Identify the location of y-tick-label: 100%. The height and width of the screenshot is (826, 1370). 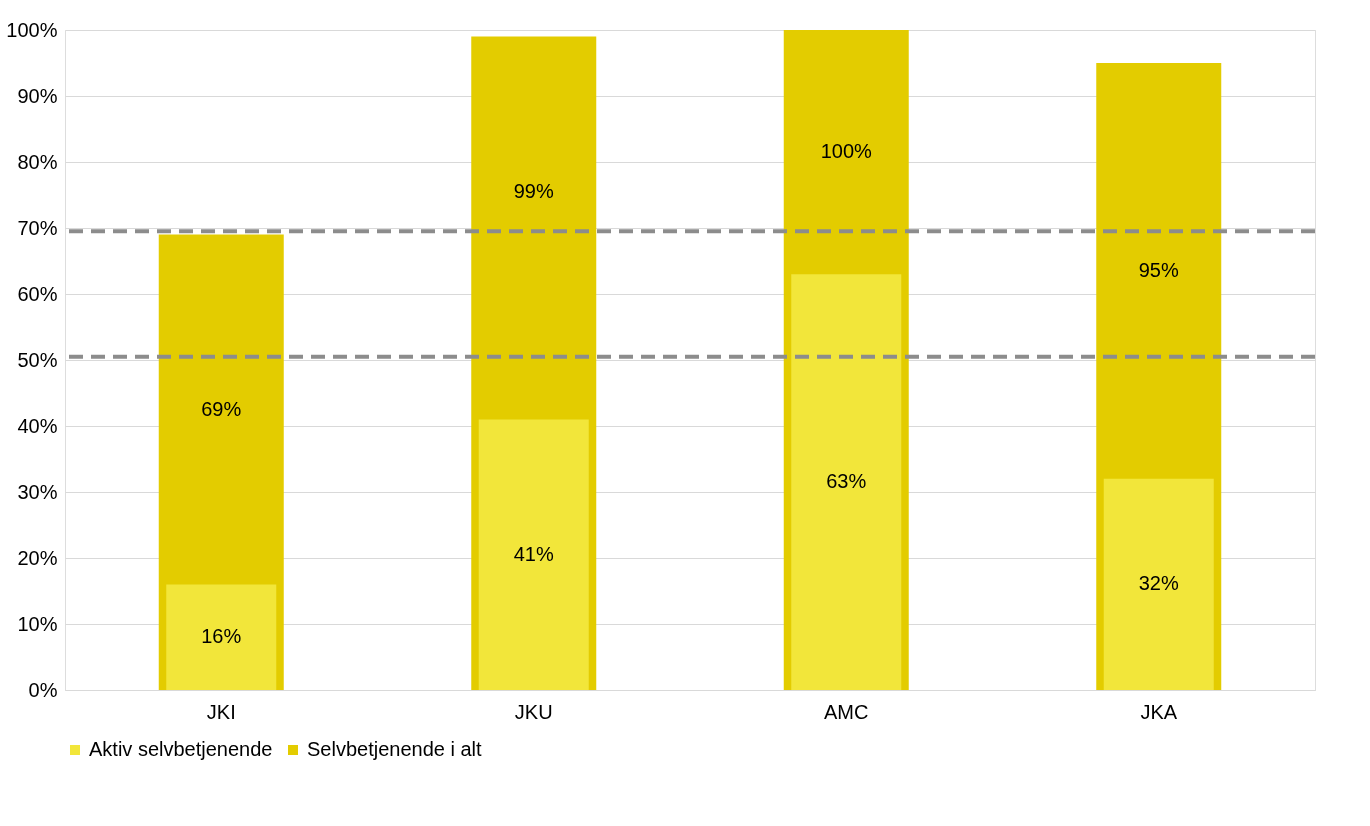
(32, 29).